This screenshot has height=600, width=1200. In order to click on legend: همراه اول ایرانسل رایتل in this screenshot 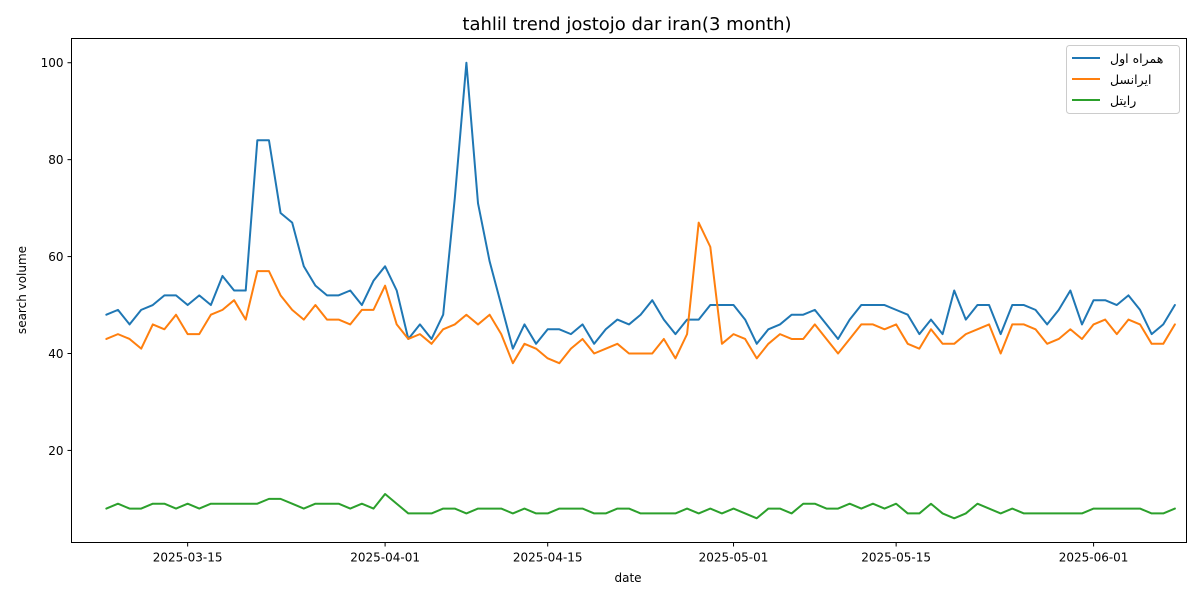, I will do `click(1123, 79)`.